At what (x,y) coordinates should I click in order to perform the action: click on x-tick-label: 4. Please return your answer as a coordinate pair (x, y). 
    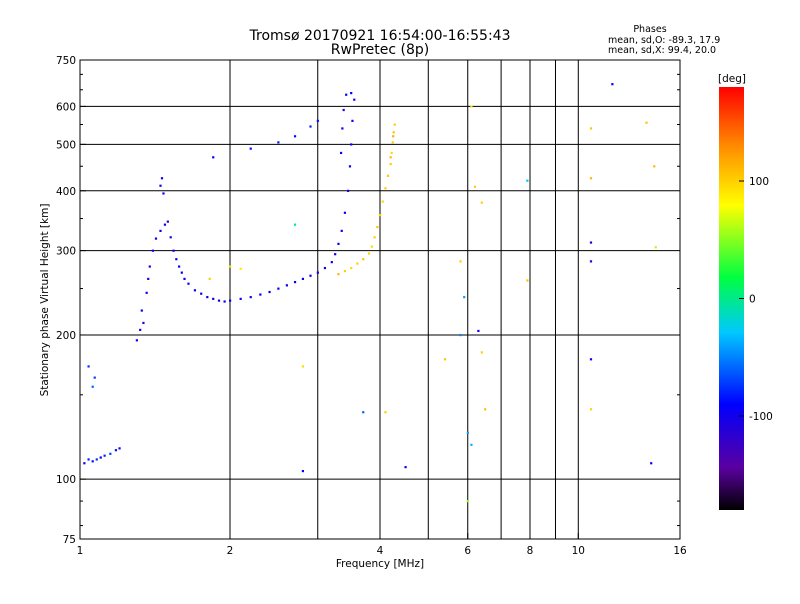
    Looking at the image, I should click on (380, 551).